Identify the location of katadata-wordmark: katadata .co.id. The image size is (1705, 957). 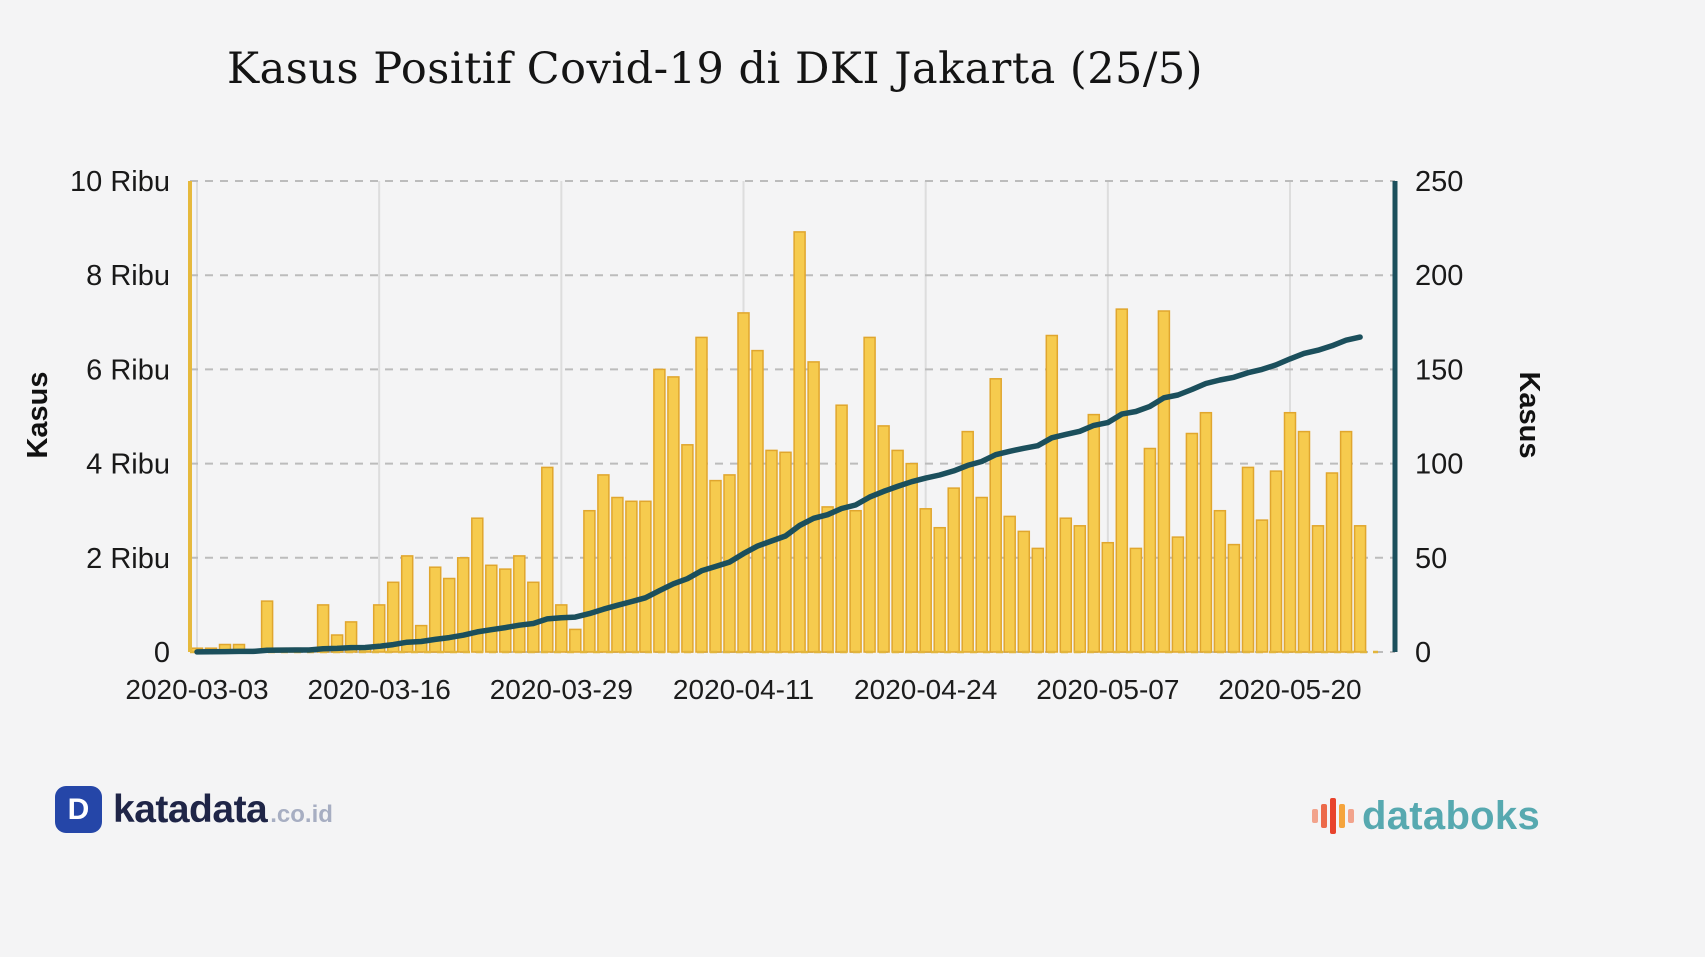
(223, 810).